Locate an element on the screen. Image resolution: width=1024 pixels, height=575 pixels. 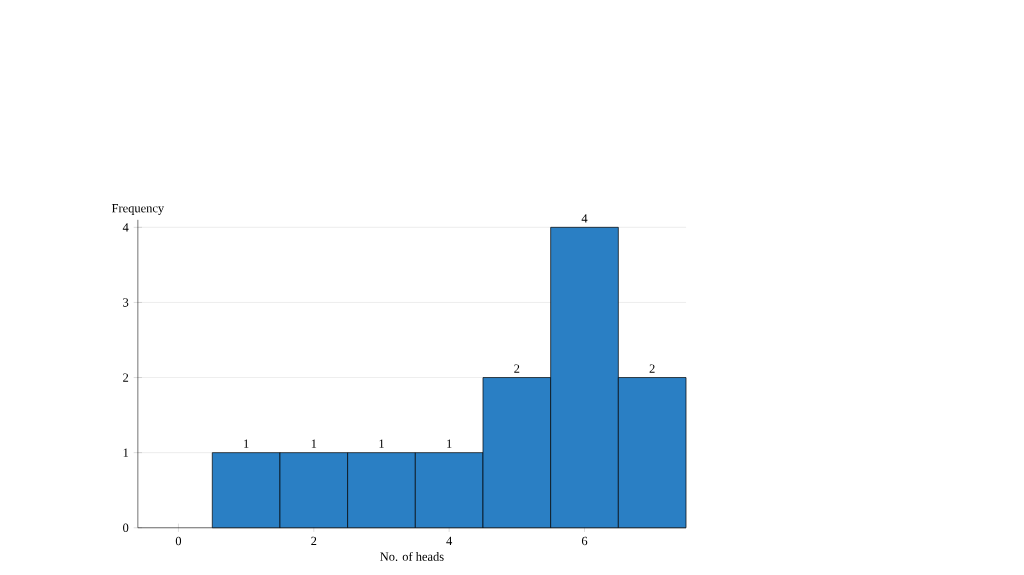
y-tick-label: 1 is located at coordinates (126, 452).